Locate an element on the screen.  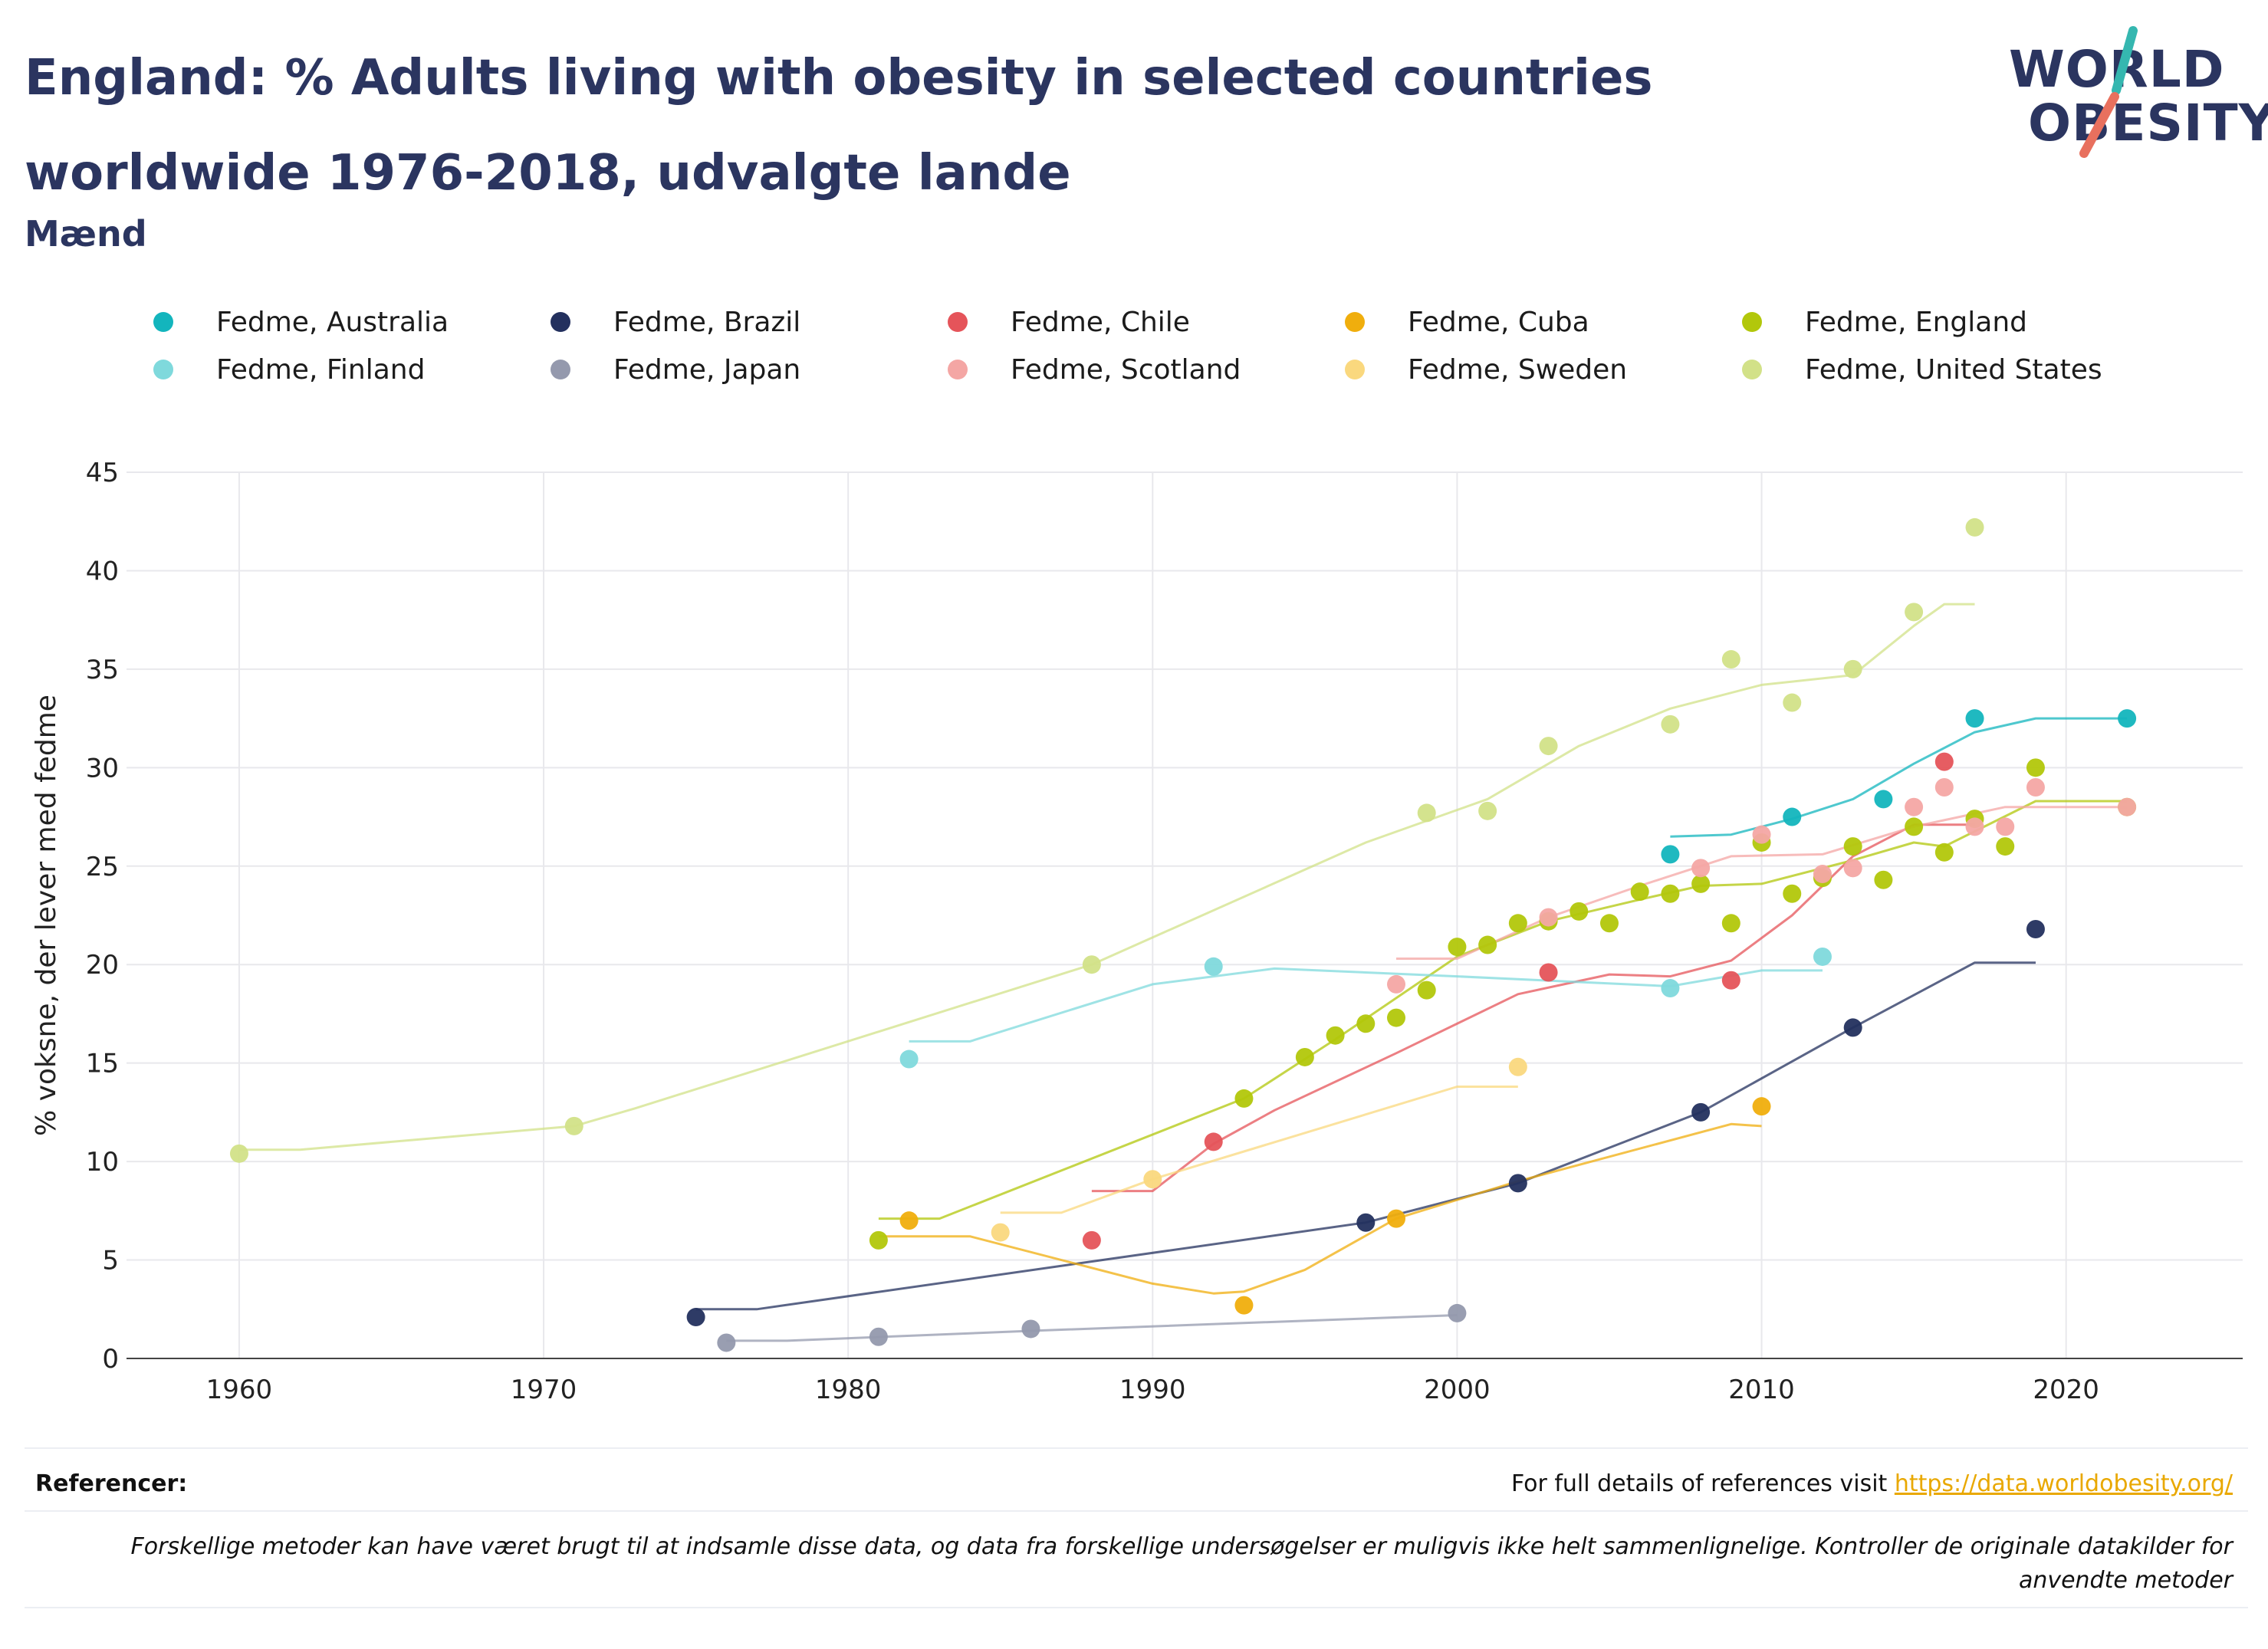
chart-subtitle: Mænd is located at coordinates (86, 234).